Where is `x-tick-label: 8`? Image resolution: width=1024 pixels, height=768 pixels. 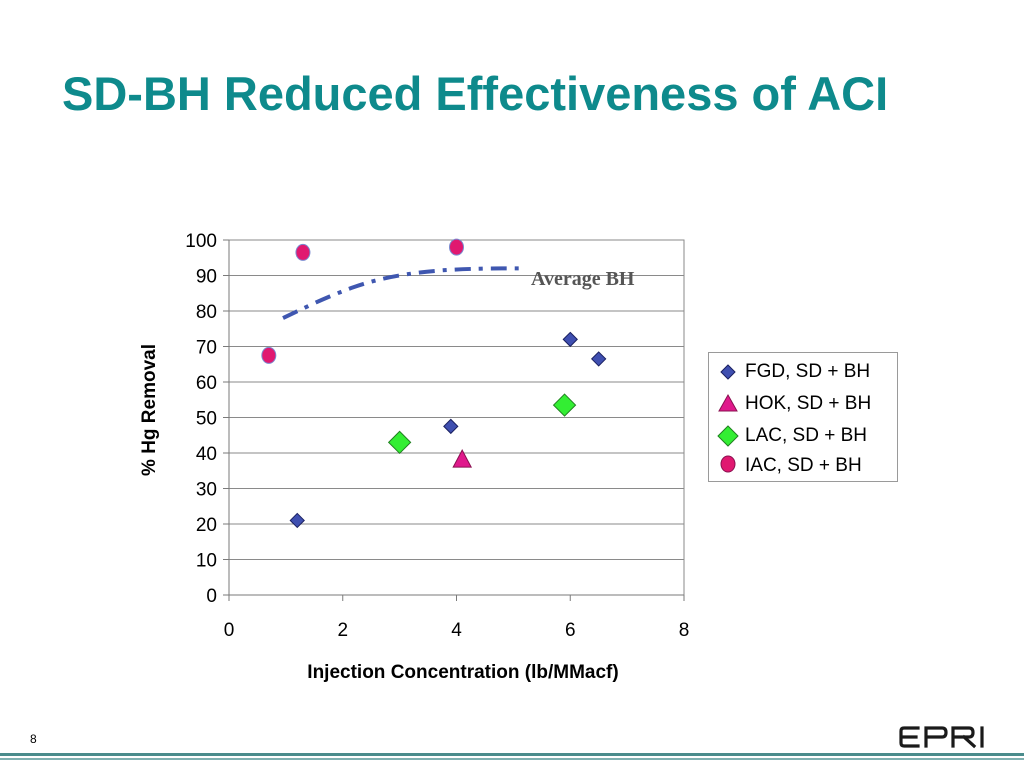
x-tick-label: 8 is located at coordinates (684, 630).